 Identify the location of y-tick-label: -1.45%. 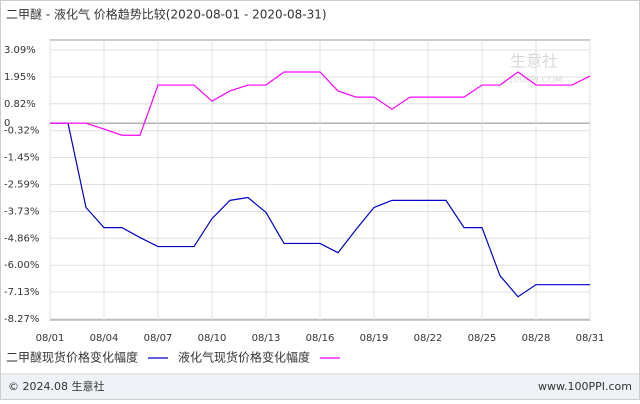
(21, 158).